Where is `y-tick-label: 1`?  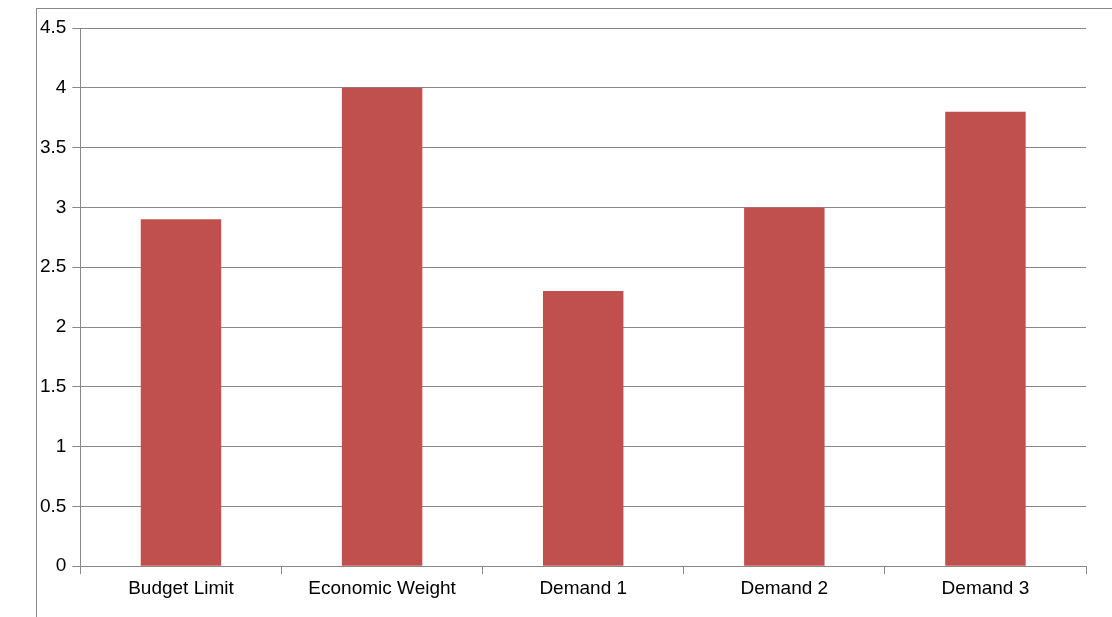 y-tick-label: 1 is located at coordinates (61, 445).